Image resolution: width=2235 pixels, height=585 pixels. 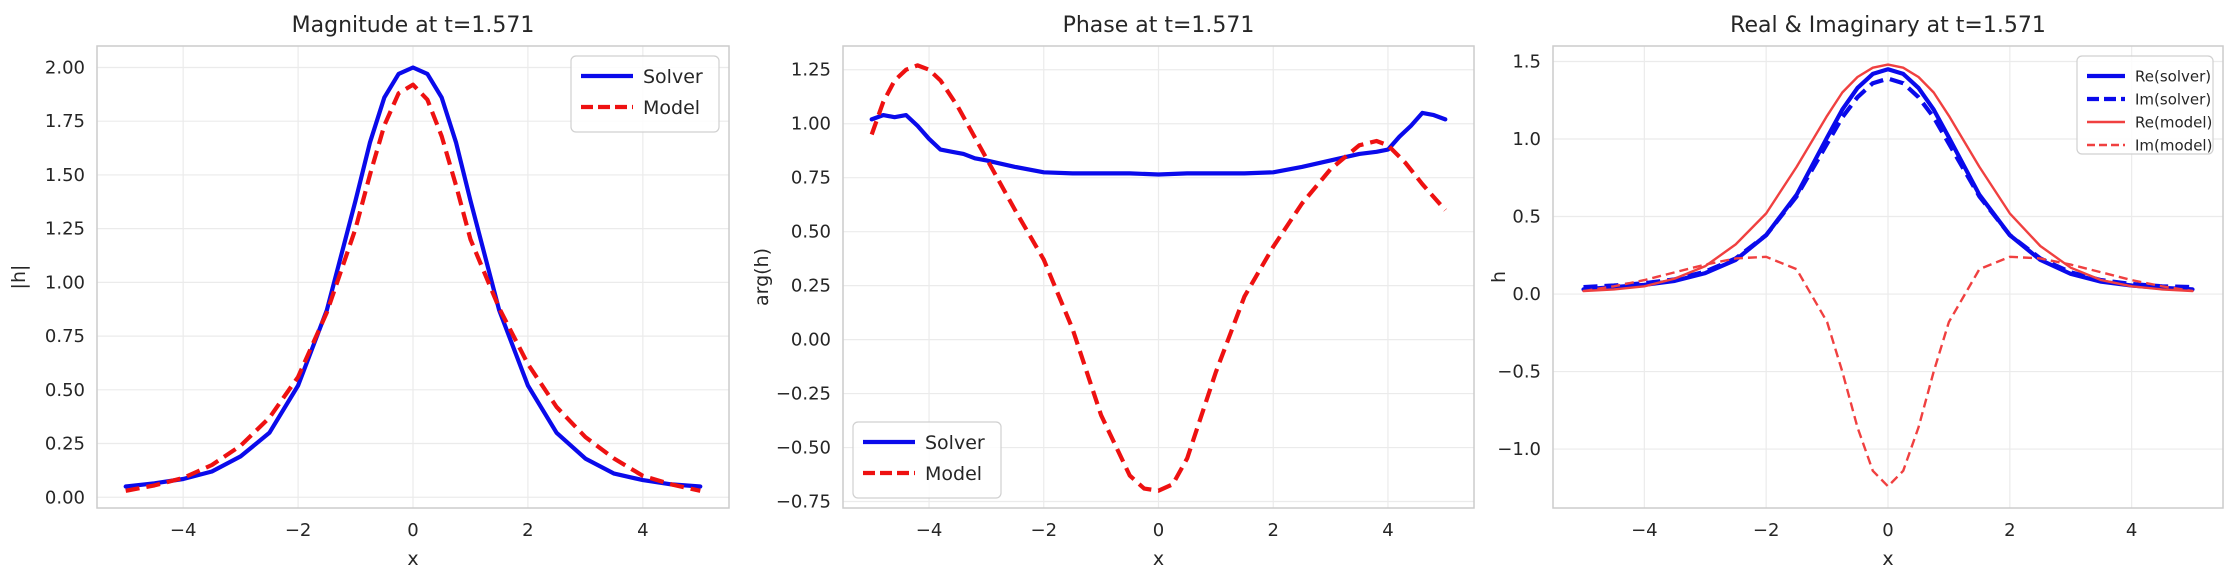 I want to click on y-tick-label: 1.0, so click(x=1526, y=139).